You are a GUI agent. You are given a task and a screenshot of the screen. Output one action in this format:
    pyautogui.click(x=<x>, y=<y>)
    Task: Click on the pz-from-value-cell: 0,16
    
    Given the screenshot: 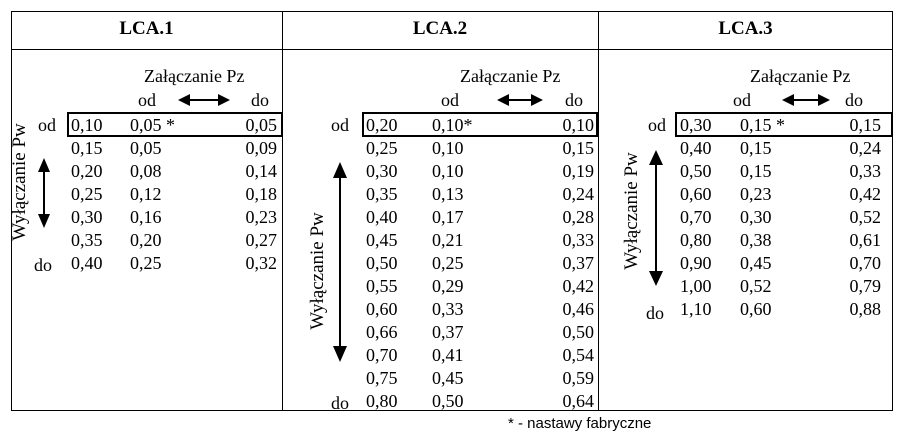 What is the action you would take?
    pyautogui.click(x=146, y=217)
    